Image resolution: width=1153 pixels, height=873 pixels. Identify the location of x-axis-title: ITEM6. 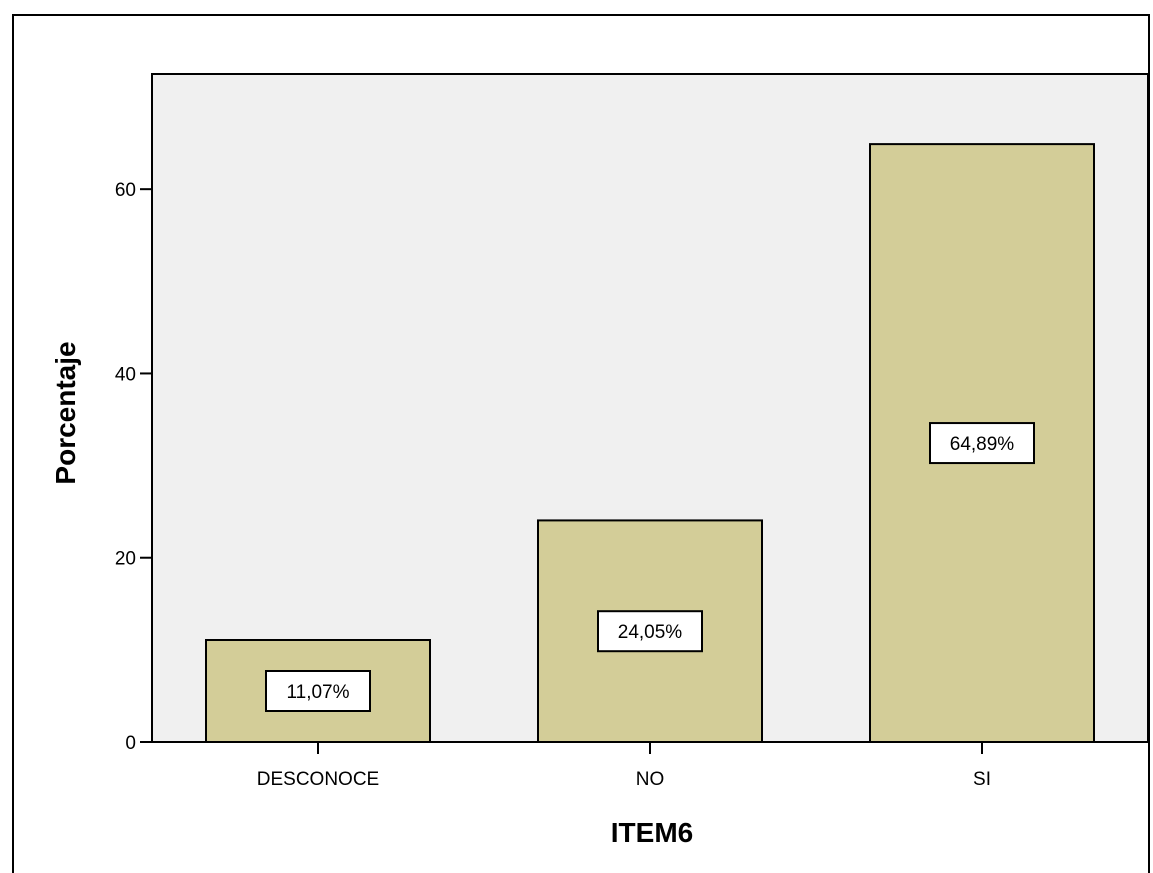
(652, 832).